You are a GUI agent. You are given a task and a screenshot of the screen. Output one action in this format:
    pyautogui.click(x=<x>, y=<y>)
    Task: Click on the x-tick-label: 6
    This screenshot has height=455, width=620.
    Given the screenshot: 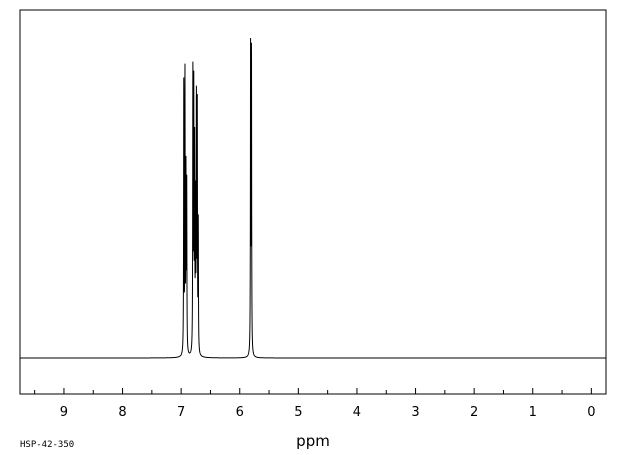 What is the action you would take?
    pyautogui.click(x=240, y=412)
    